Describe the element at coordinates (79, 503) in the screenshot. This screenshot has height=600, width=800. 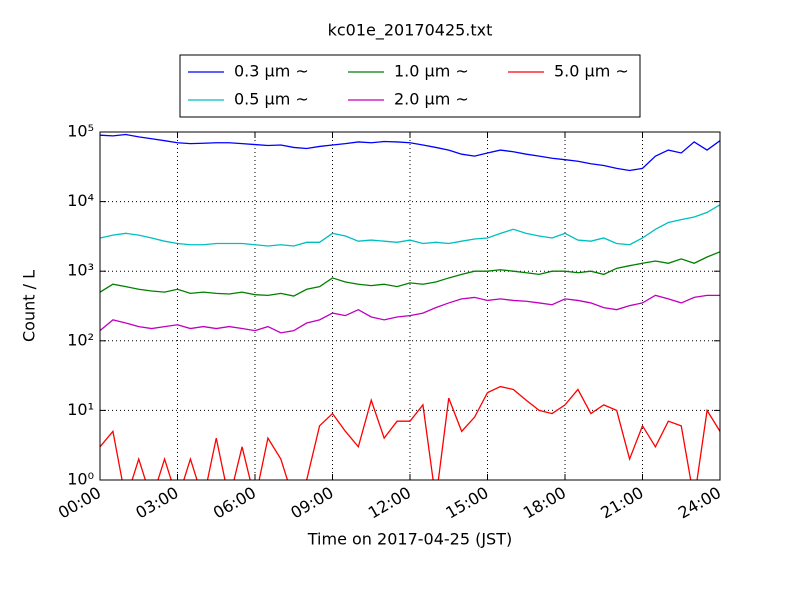
I see `x-tick-label: 00:00` at that location.